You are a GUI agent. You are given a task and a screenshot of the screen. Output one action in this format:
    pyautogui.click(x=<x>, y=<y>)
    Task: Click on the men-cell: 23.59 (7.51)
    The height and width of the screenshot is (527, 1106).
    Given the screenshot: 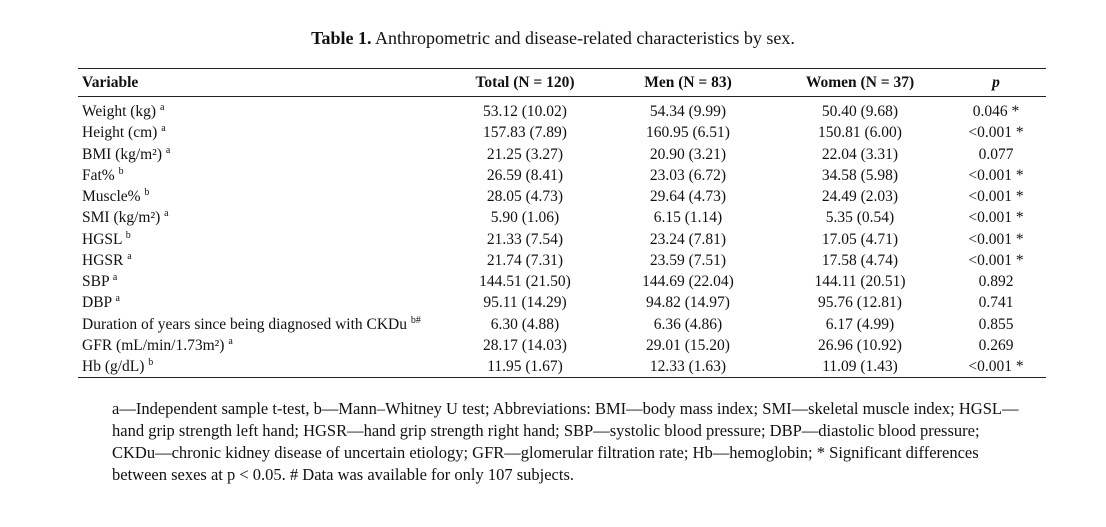 What is the action you would take?
    pyautogui.click(x=688, y=260)
    